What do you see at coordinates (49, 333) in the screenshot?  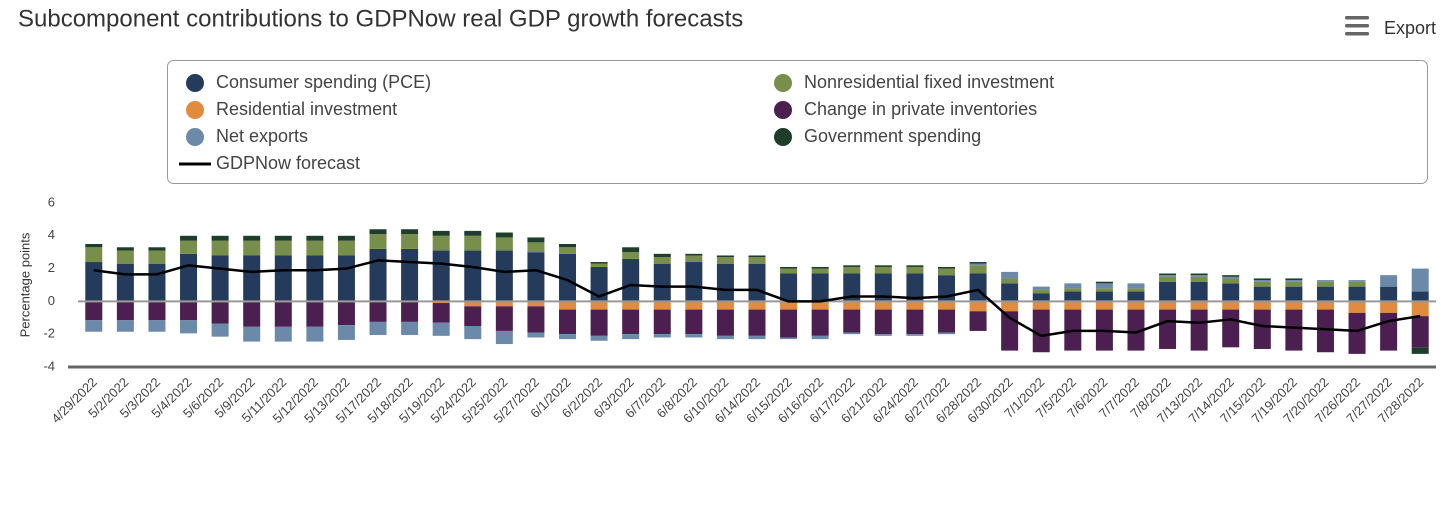 I see `y-tick-label: -2` at bounding box center [49, 333].